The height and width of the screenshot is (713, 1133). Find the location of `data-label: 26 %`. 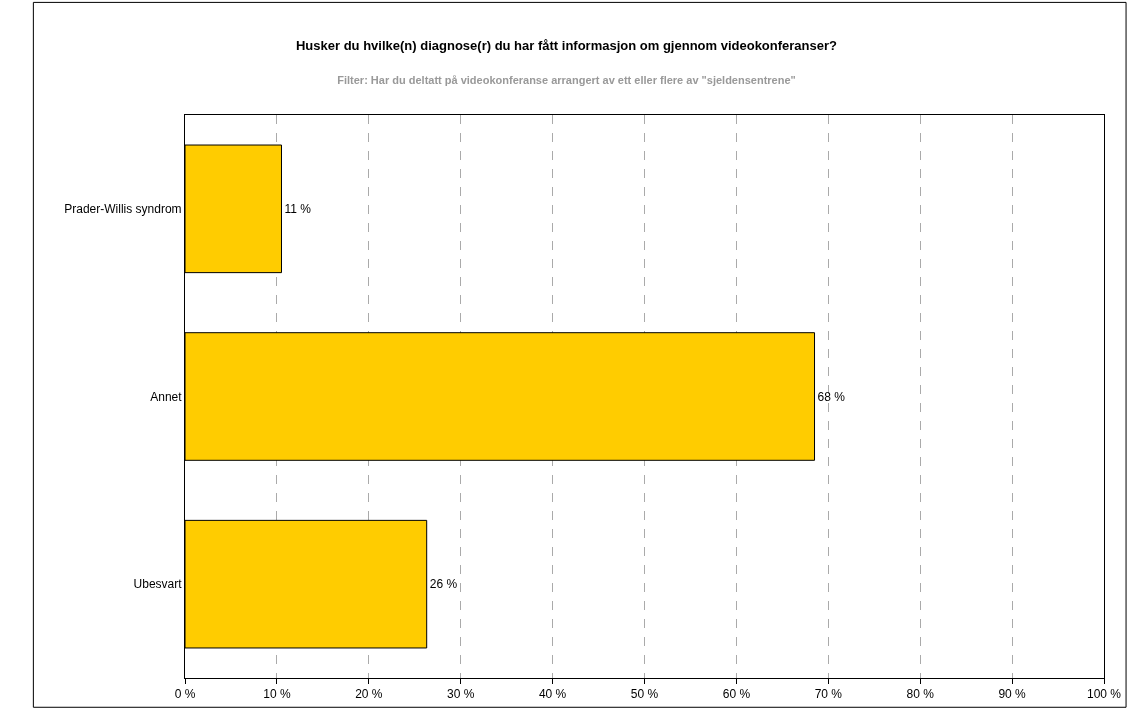

data-label: 26 % is located at coordinates (443, 584).